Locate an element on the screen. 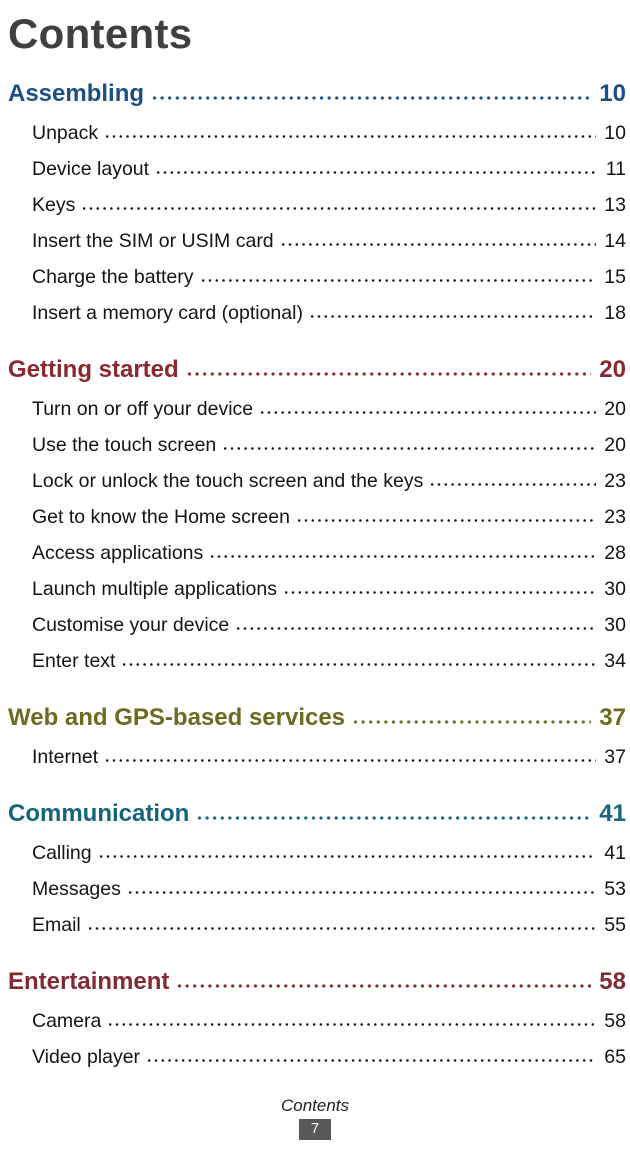 The height and width of the screenshot is (1150, 630). toc-entry-page: 11 is located at coordinates (615, 169).